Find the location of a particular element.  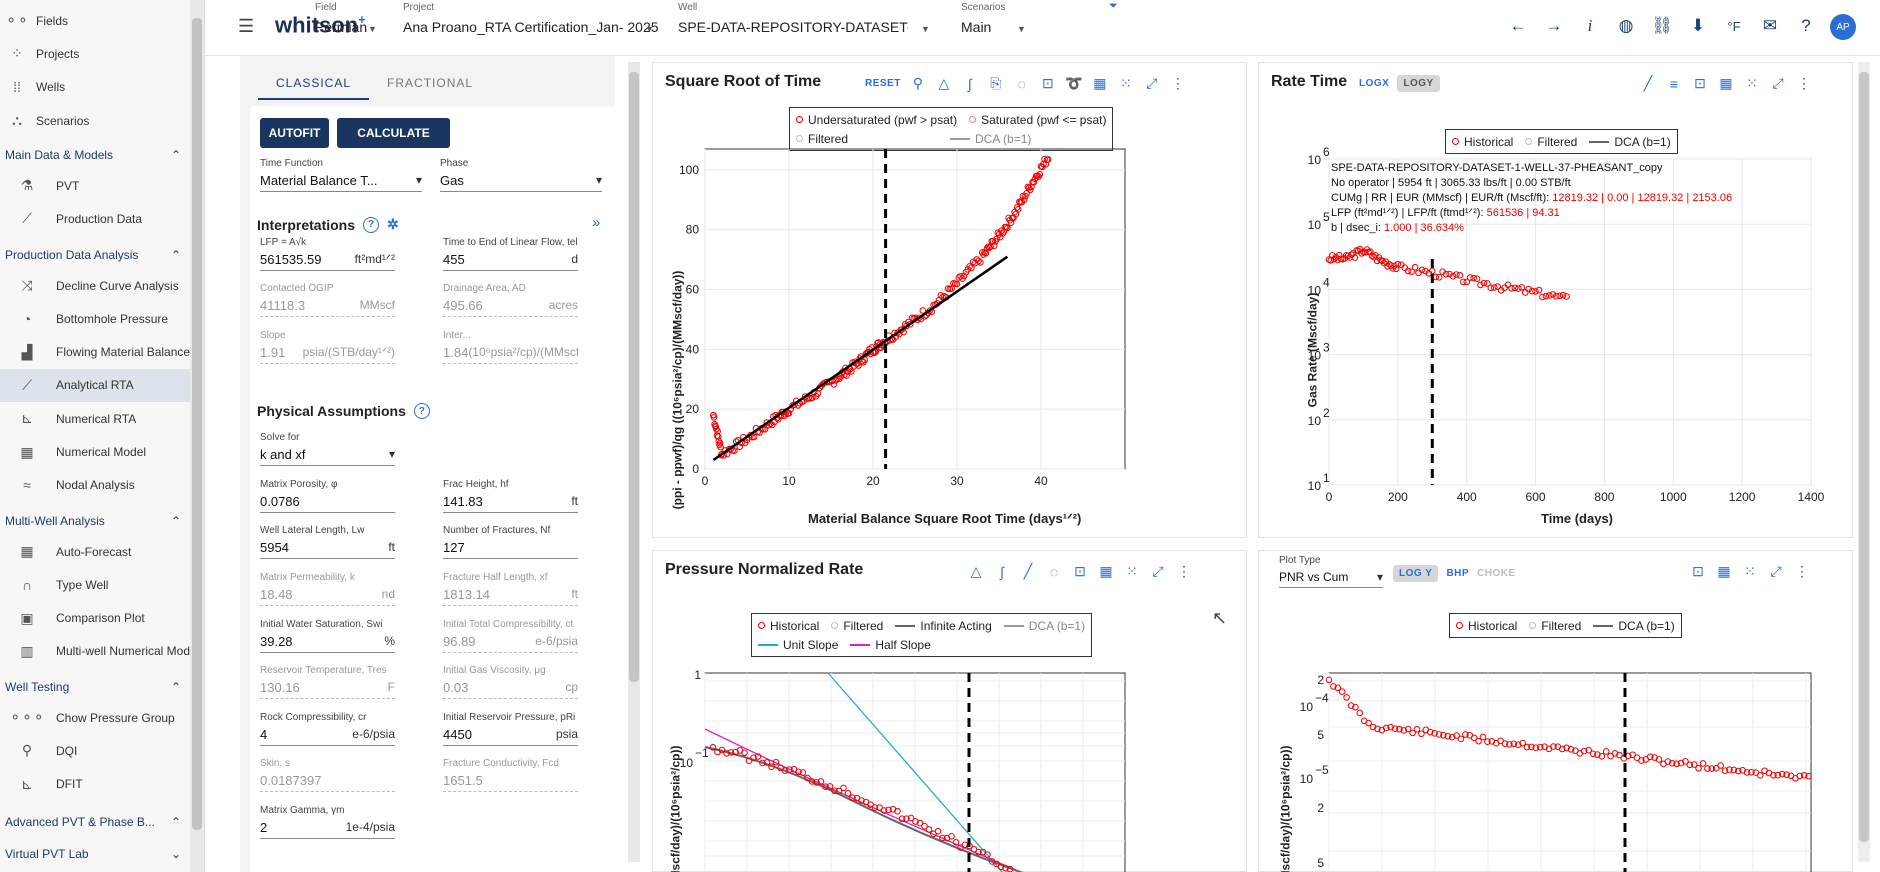

info-icon: i is located at coordinates (1590, 25).